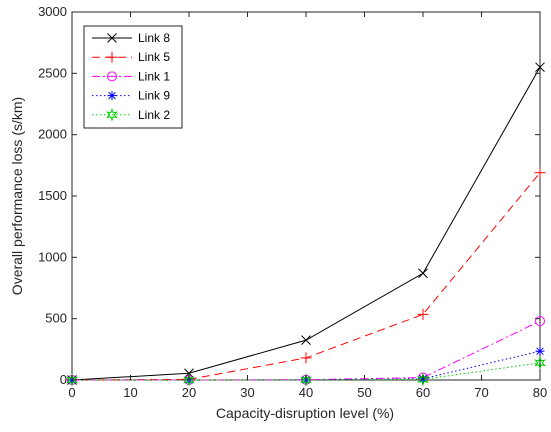 This screenshot has height=432, width=551. Describe the element at coordinates (52, 134) in the screenshot. I see `y-tick-label: 2000` at that location.